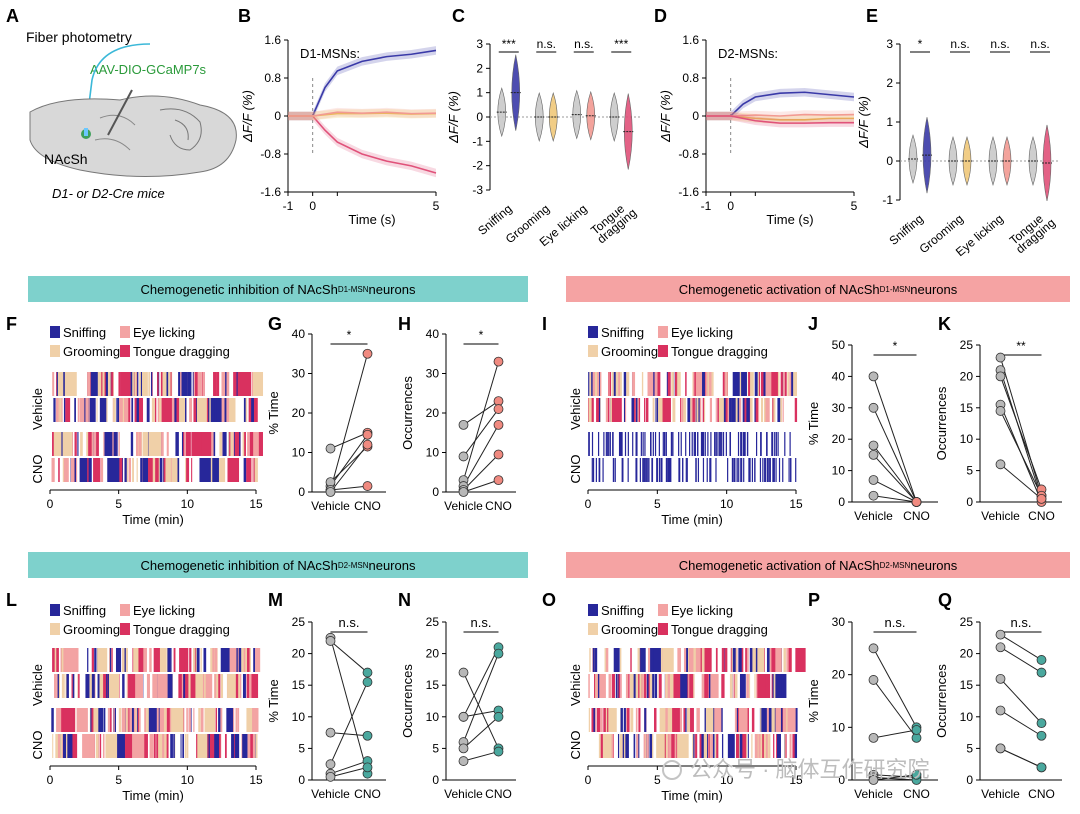  I want to click on y-tick-label: 25, so click(299, 622).